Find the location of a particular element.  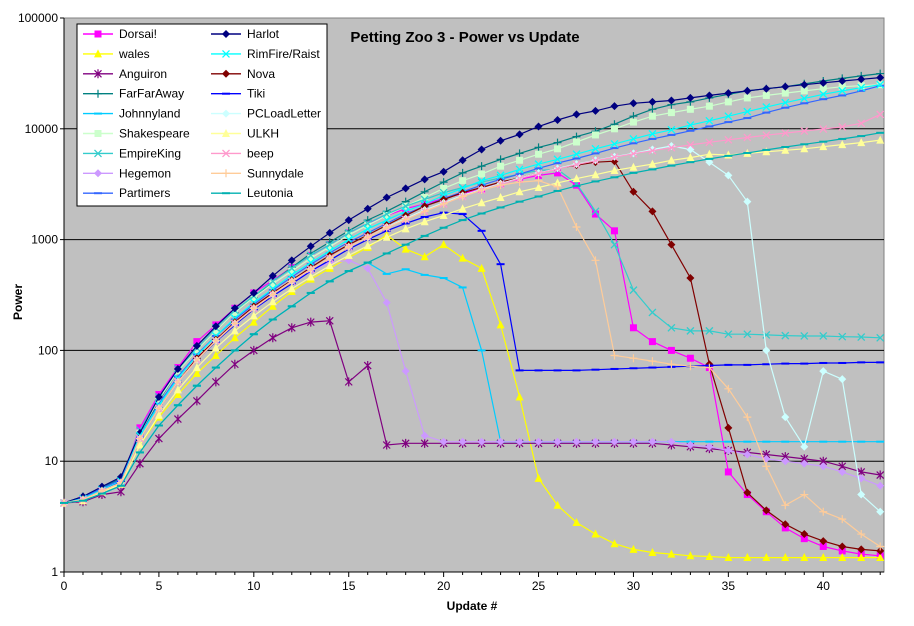

y-tick-label: 100000 is located at coordinates (38, 18).